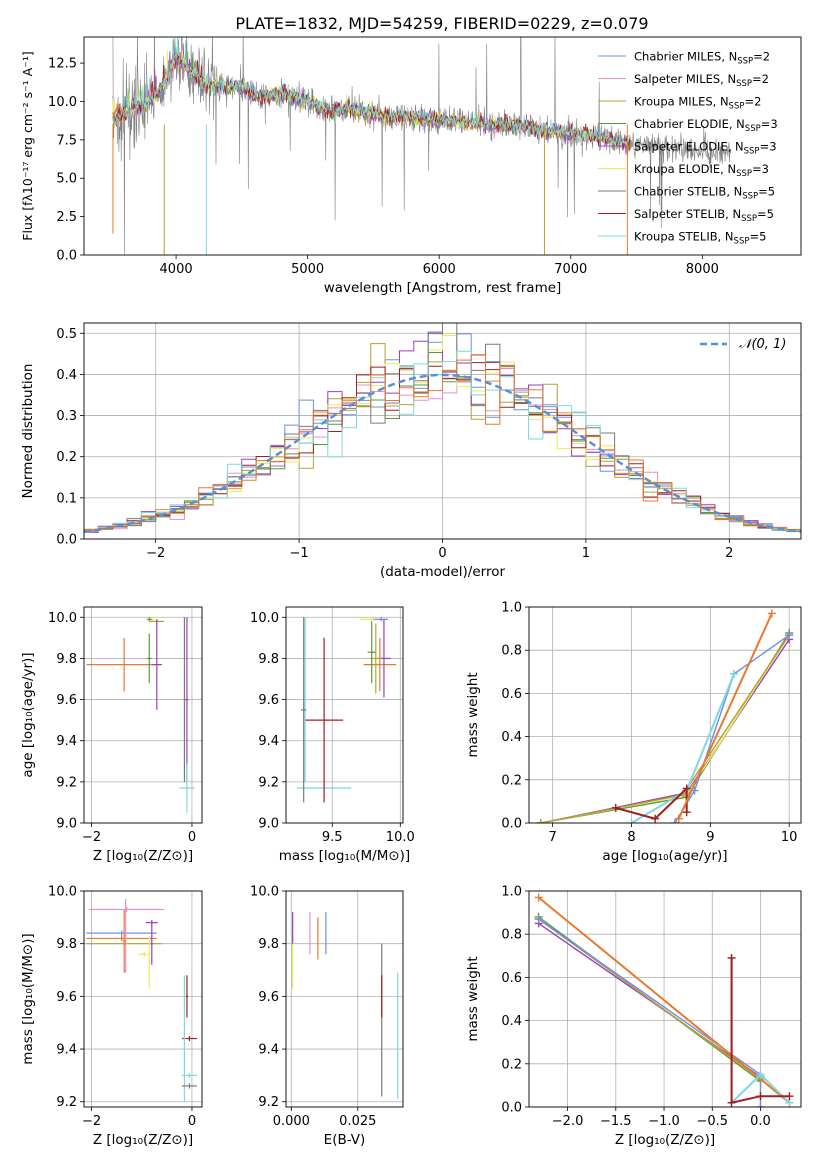 Image resolution: width=819 pixels, height=1170 pixels. What do you see at coordinates (28, 998) in the screenshot?
I see `y-axis-label: mass [log₁₀(M/M⊙)]` at bounding box center [28, 998].